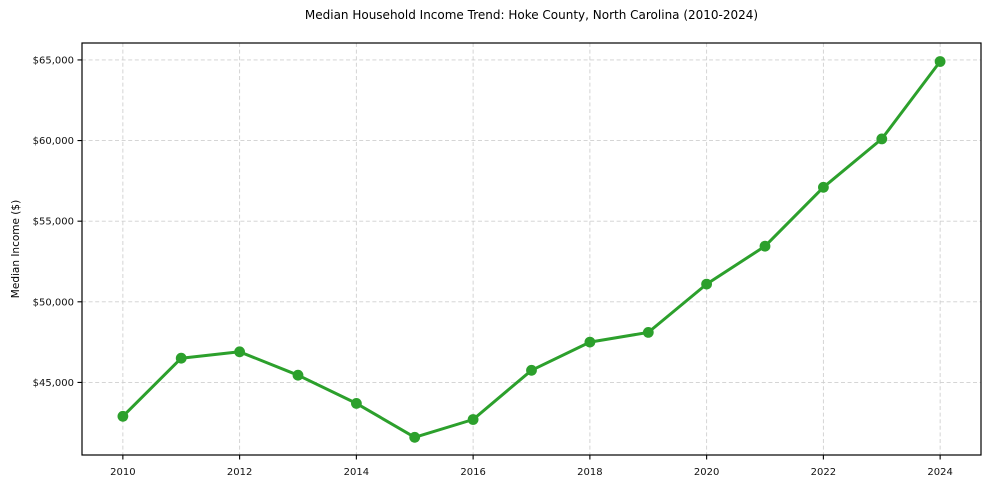 The width and height of the screenshot is (989, 490). I want to click on data-point-2014, so click(356, 403).